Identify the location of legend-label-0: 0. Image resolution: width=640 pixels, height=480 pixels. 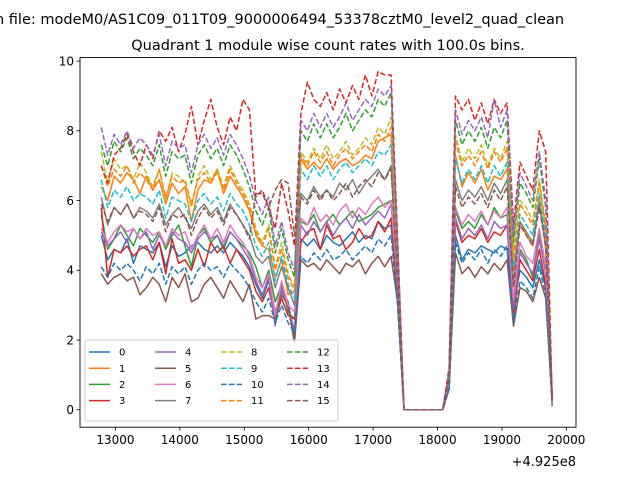
(122, 353).